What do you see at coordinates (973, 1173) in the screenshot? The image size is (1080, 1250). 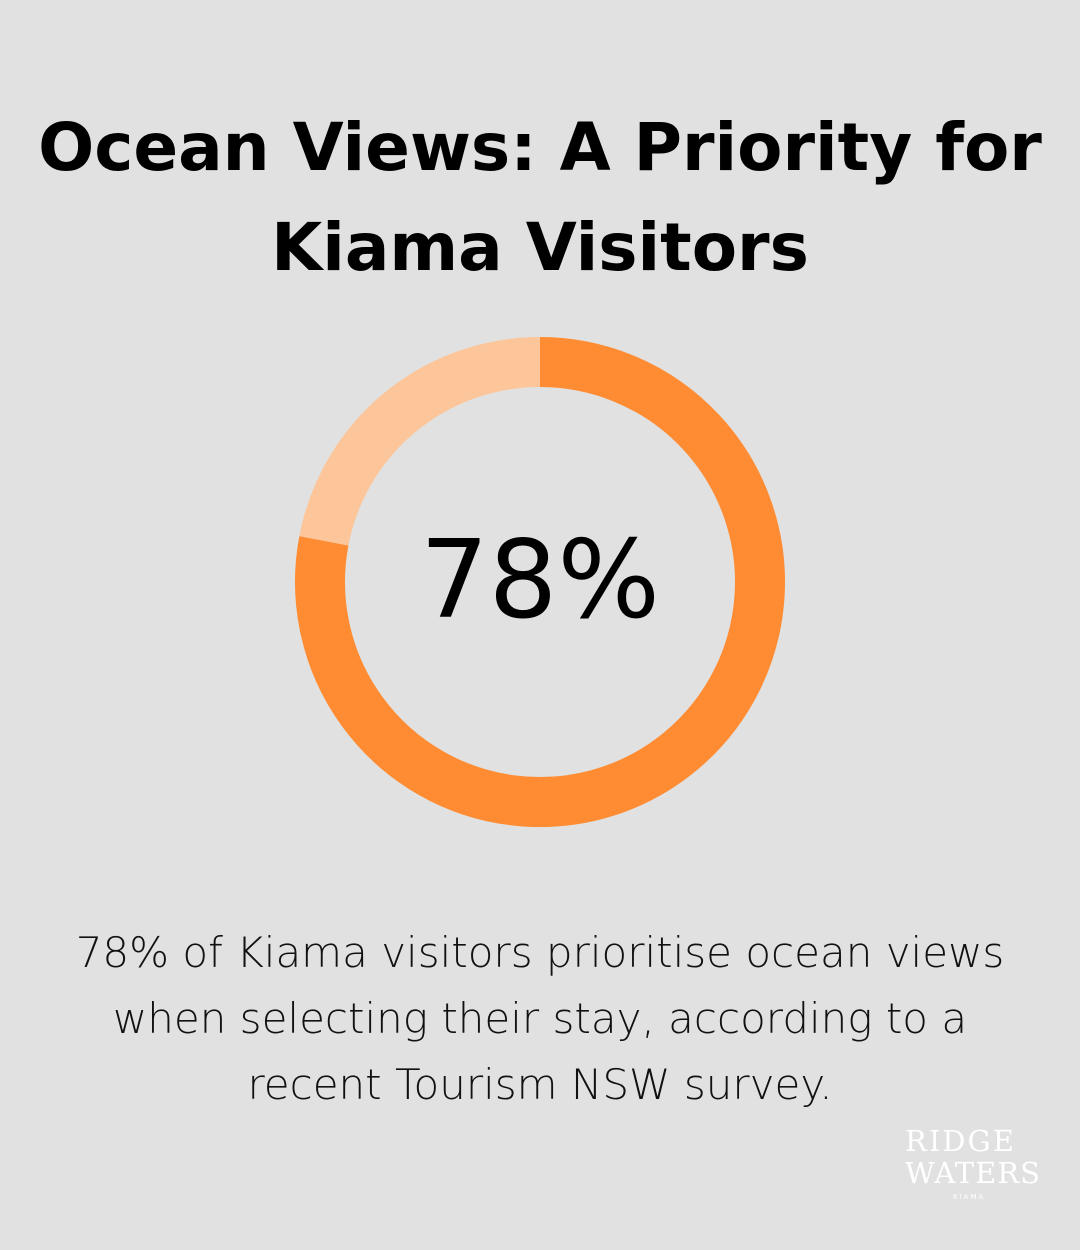 I see `logo-line2: WATERS` at bounding box center [973, 1173].